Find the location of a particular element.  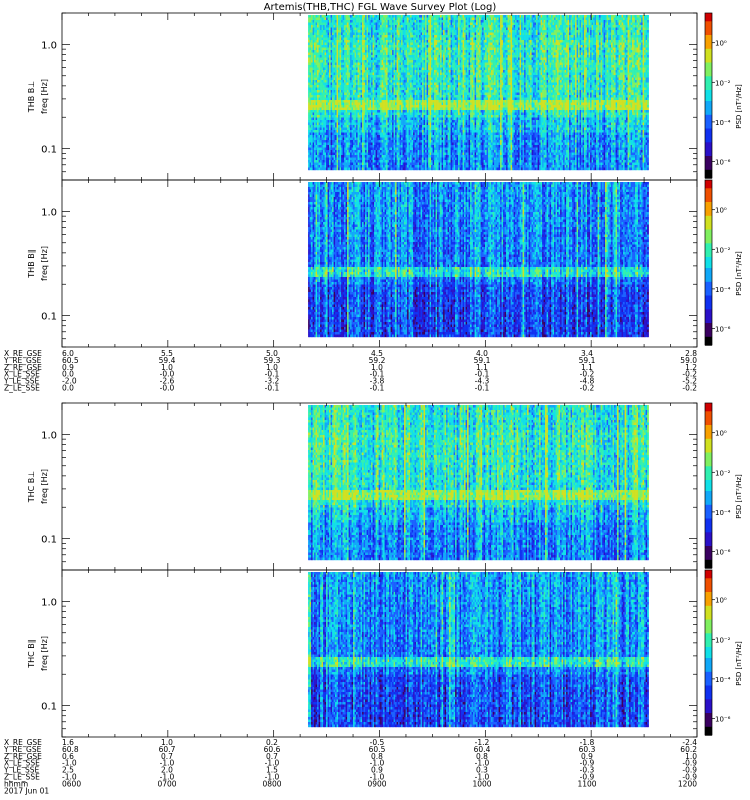

ephemeris-value: 1100 is located at coordinates (586, 783).